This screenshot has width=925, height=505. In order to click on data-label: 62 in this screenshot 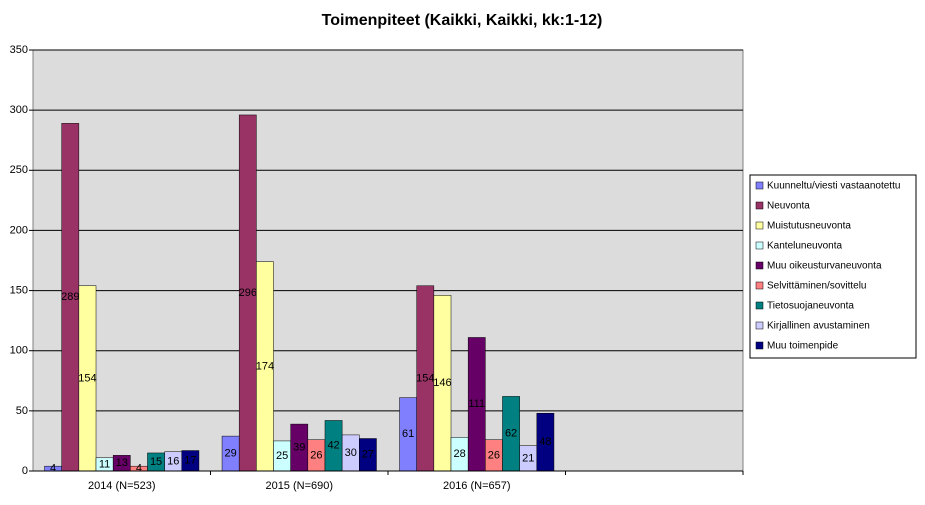, I will do `click(511, 434)`.